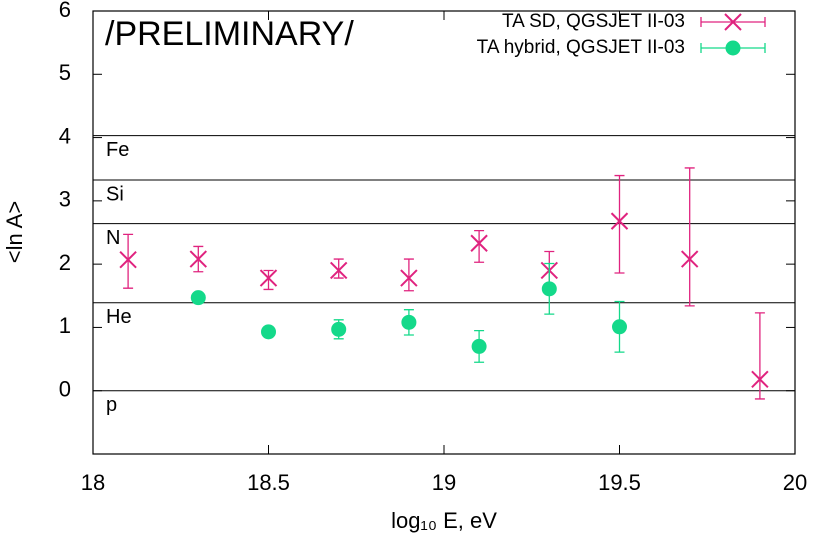  I want to click on y-axis-label: <ln A>, so click(14, 232).